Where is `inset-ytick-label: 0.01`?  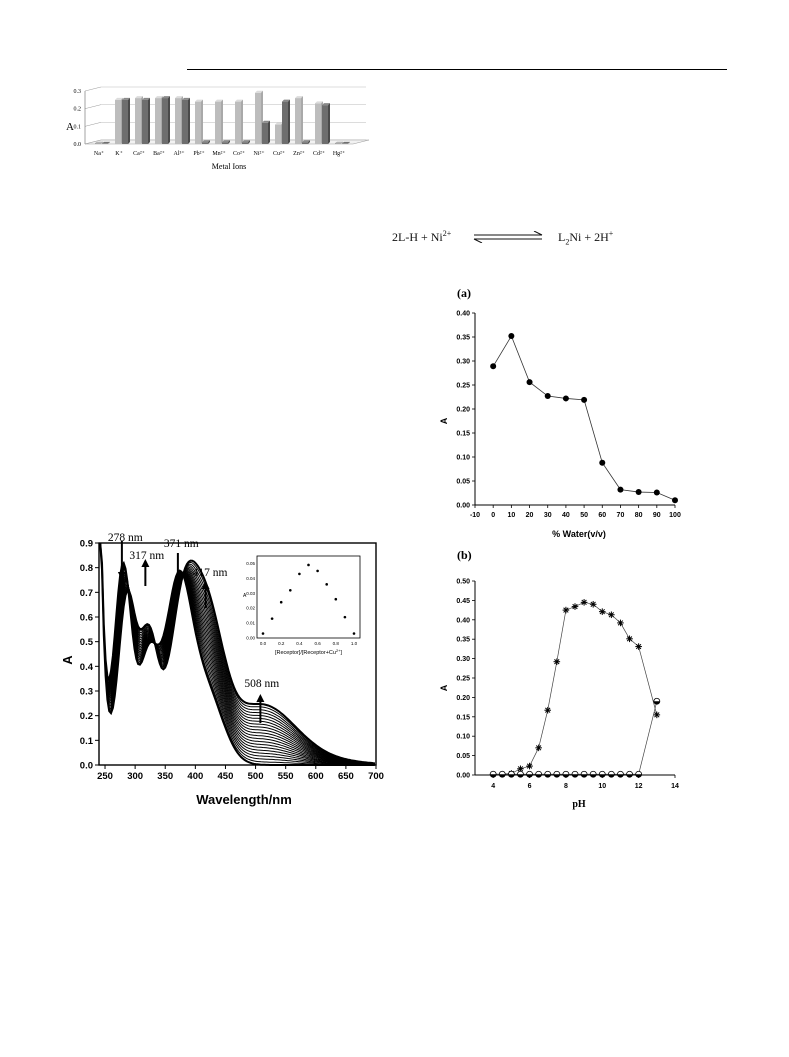
inset-ytick-label: 0.01 is located at coordinates (250, 623).